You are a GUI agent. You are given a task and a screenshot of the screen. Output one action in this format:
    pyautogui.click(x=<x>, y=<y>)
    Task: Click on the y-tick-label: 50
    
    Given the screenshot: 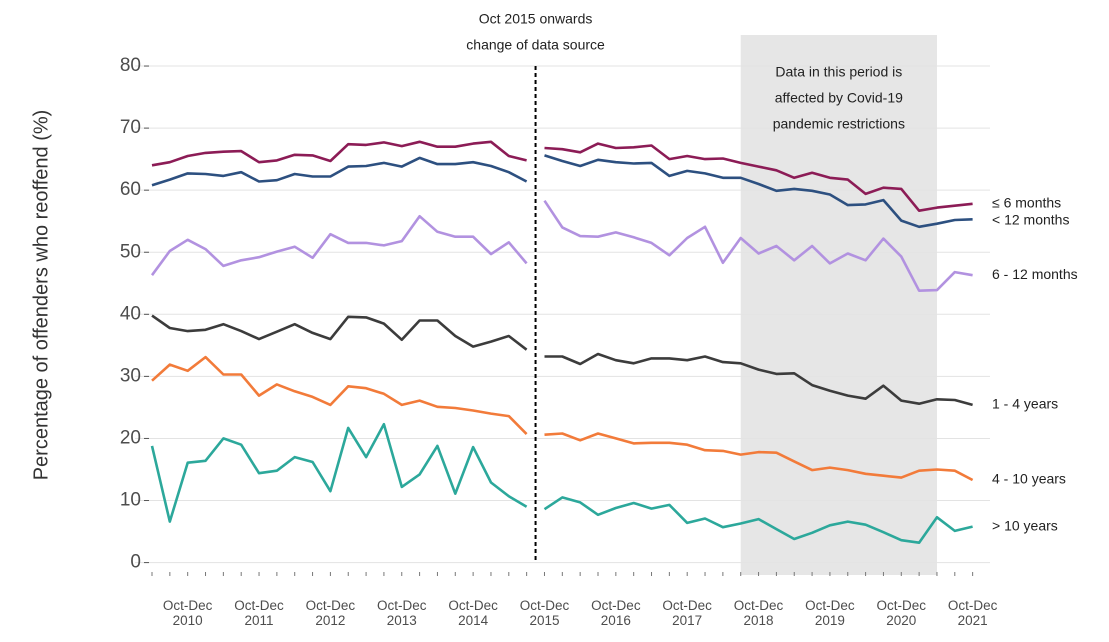 What is the action you would take?
    pyautogui.click(x=130, y=251)
    